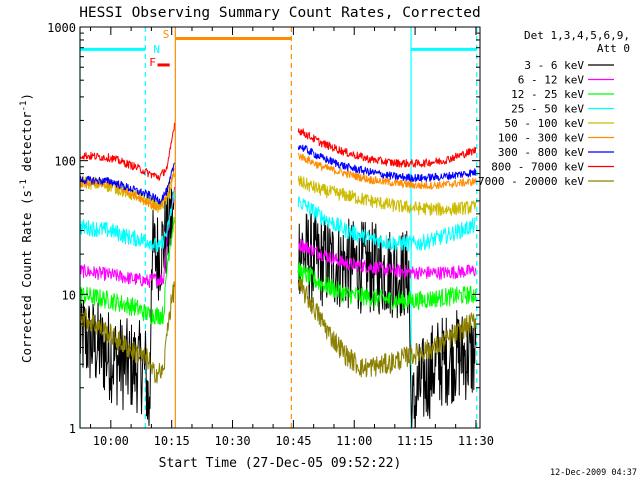  I want to click on x-axis-label: Start Time (27-Dec-05 09:52:22), so click(280, 463).